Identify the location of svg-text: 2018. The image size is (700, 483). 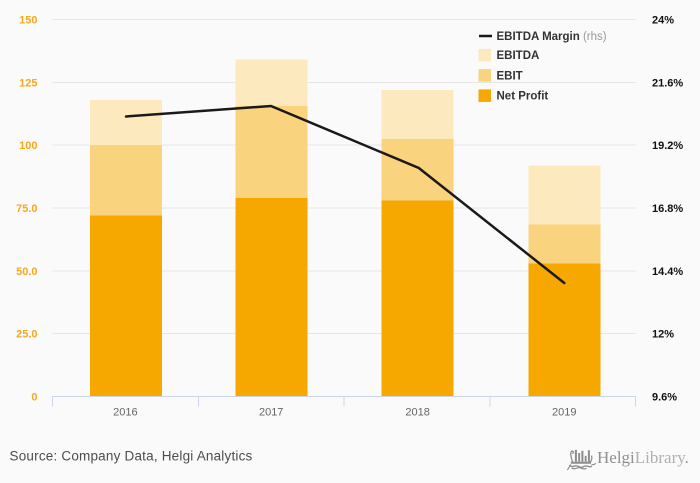
(417, 413).